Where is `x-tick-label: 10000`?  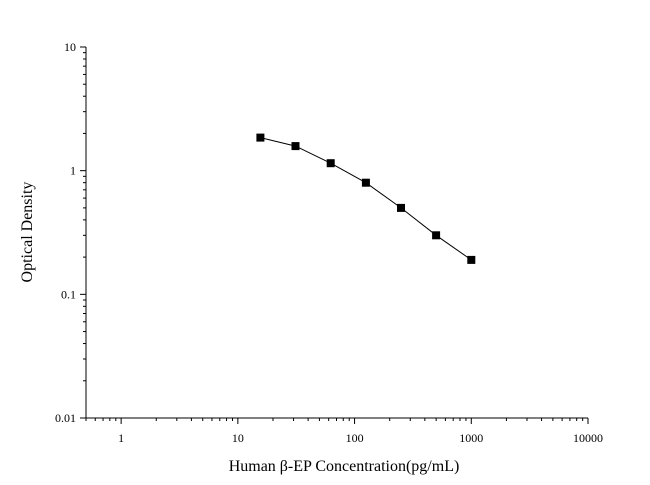
x-tick-label: 10000 is located at coordinates (588, 438).